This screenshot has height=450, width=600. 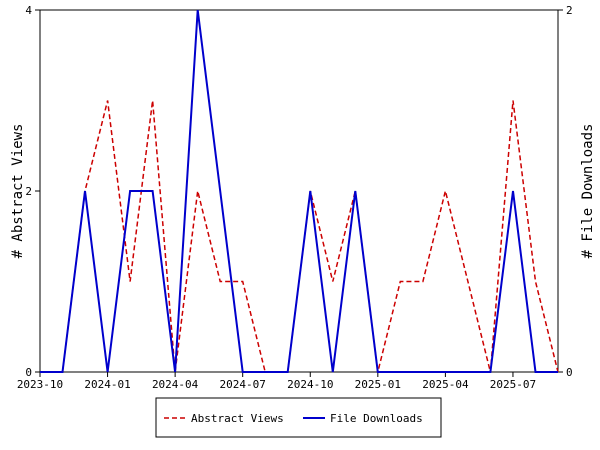 I want to click on right-axis-title: # File Downloads, so click(x=588, y=191).